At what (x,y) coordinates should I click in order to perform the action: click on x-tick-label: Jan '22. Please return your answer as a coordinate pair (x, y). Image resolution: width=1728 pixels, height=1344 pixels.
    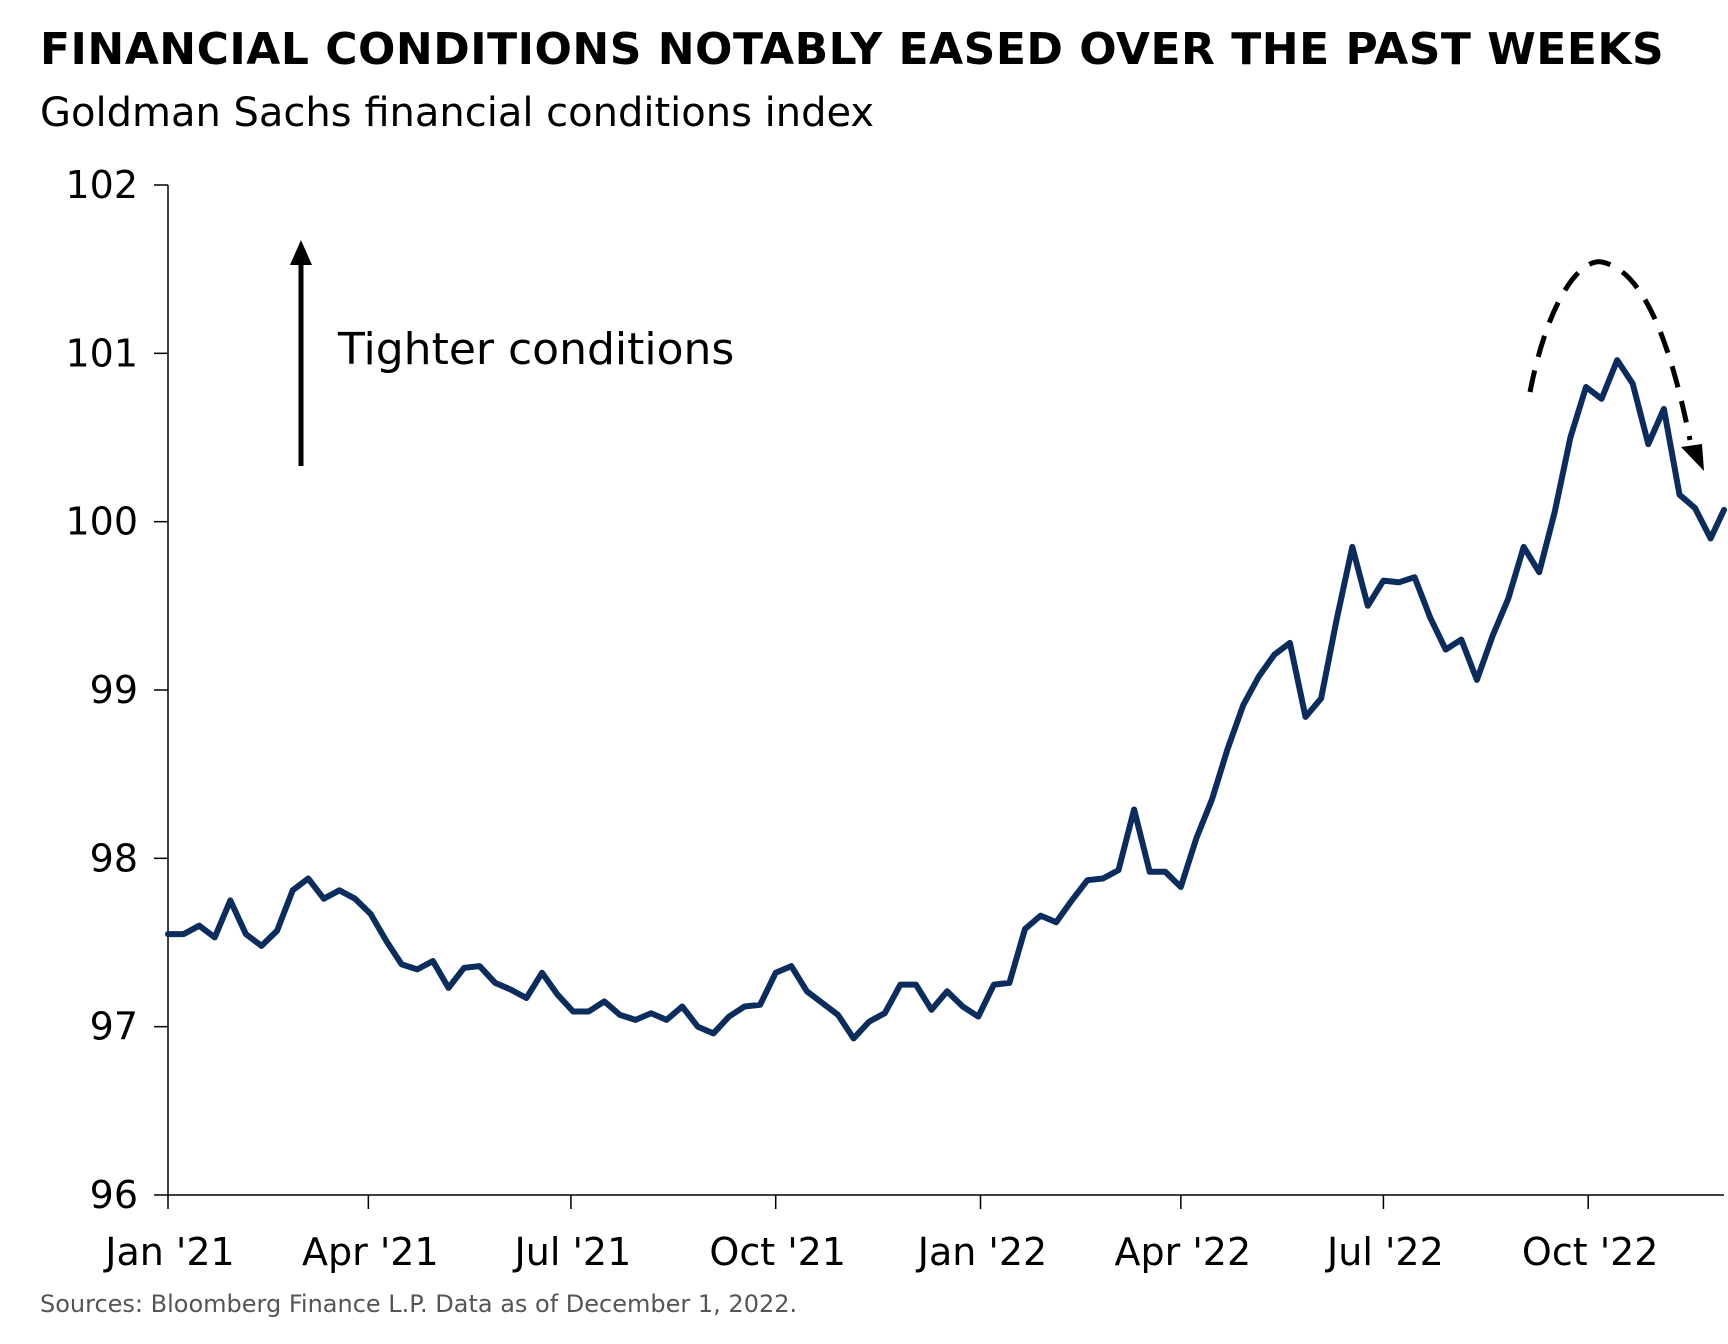
    Looking at the image, I should click on (981, 1252).